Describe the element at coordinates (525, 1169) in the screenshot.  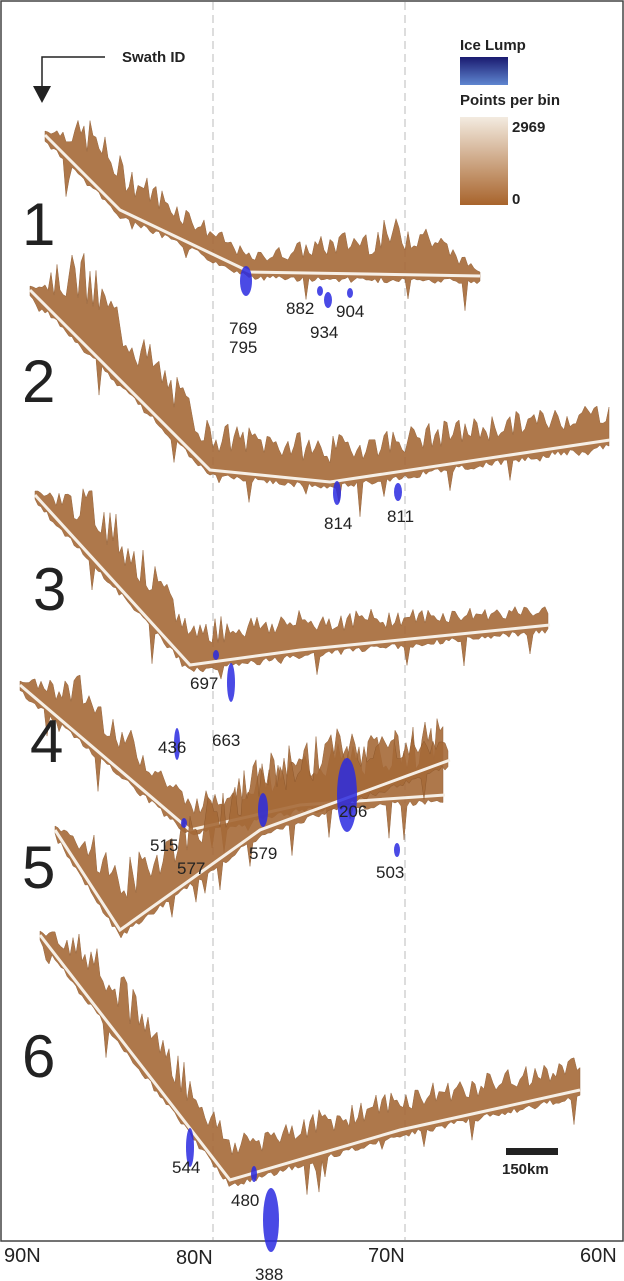
I see `scale-label: 150km` at that location.